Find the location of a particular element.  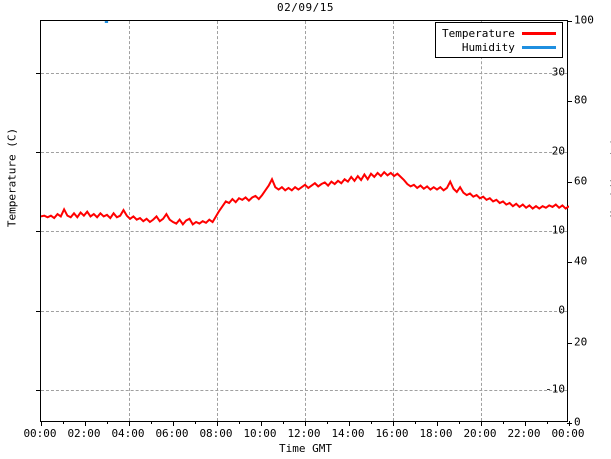

y-tick-label-left: -10 is located at coordinates (555, 389).